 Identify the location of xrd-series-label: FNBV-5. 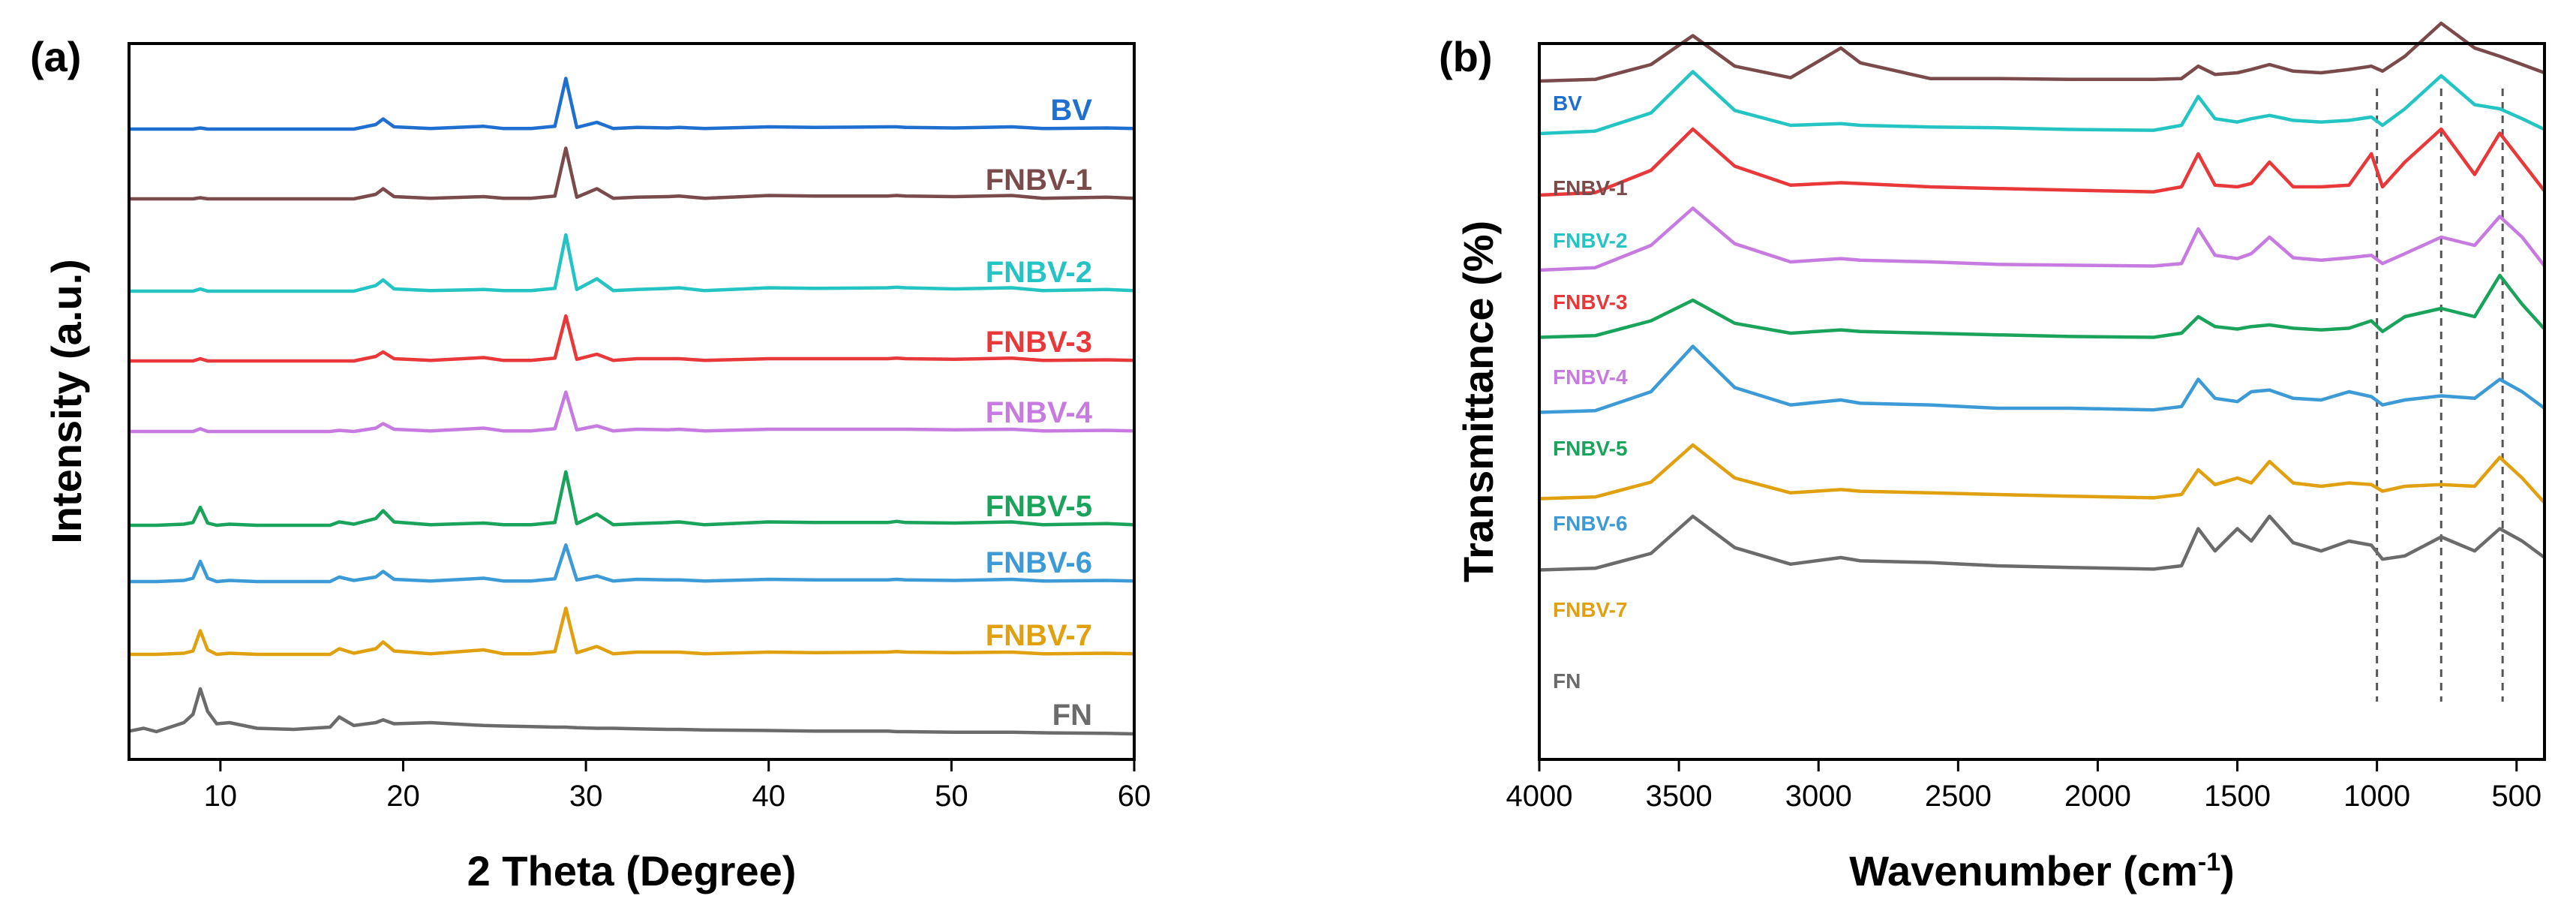
(1039, 506).